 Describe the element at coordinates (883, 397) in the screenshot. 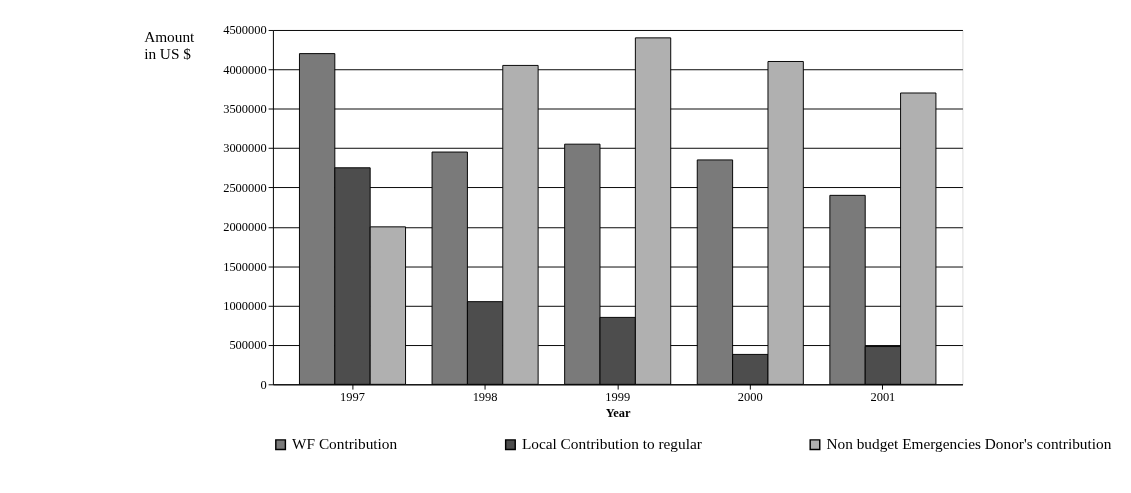

I see `x-tick-label: 2001` at that location.